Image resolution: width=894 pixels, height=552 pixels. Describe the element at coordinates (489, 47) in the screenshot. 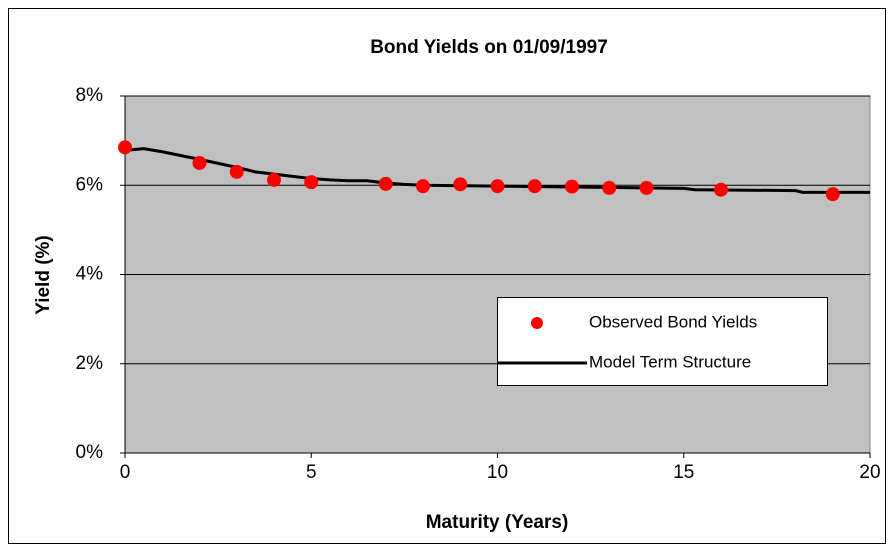

I see `chart-title: Bond Yields on 01/09/1997` at that location.